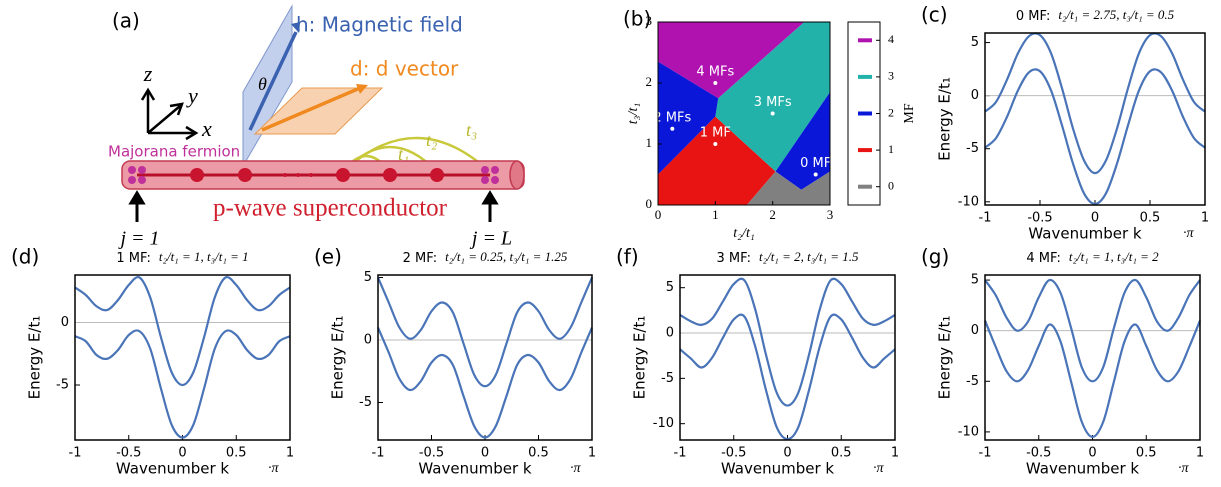  I want to click on title-prefix: 4 MF:, so click(1043, 258).